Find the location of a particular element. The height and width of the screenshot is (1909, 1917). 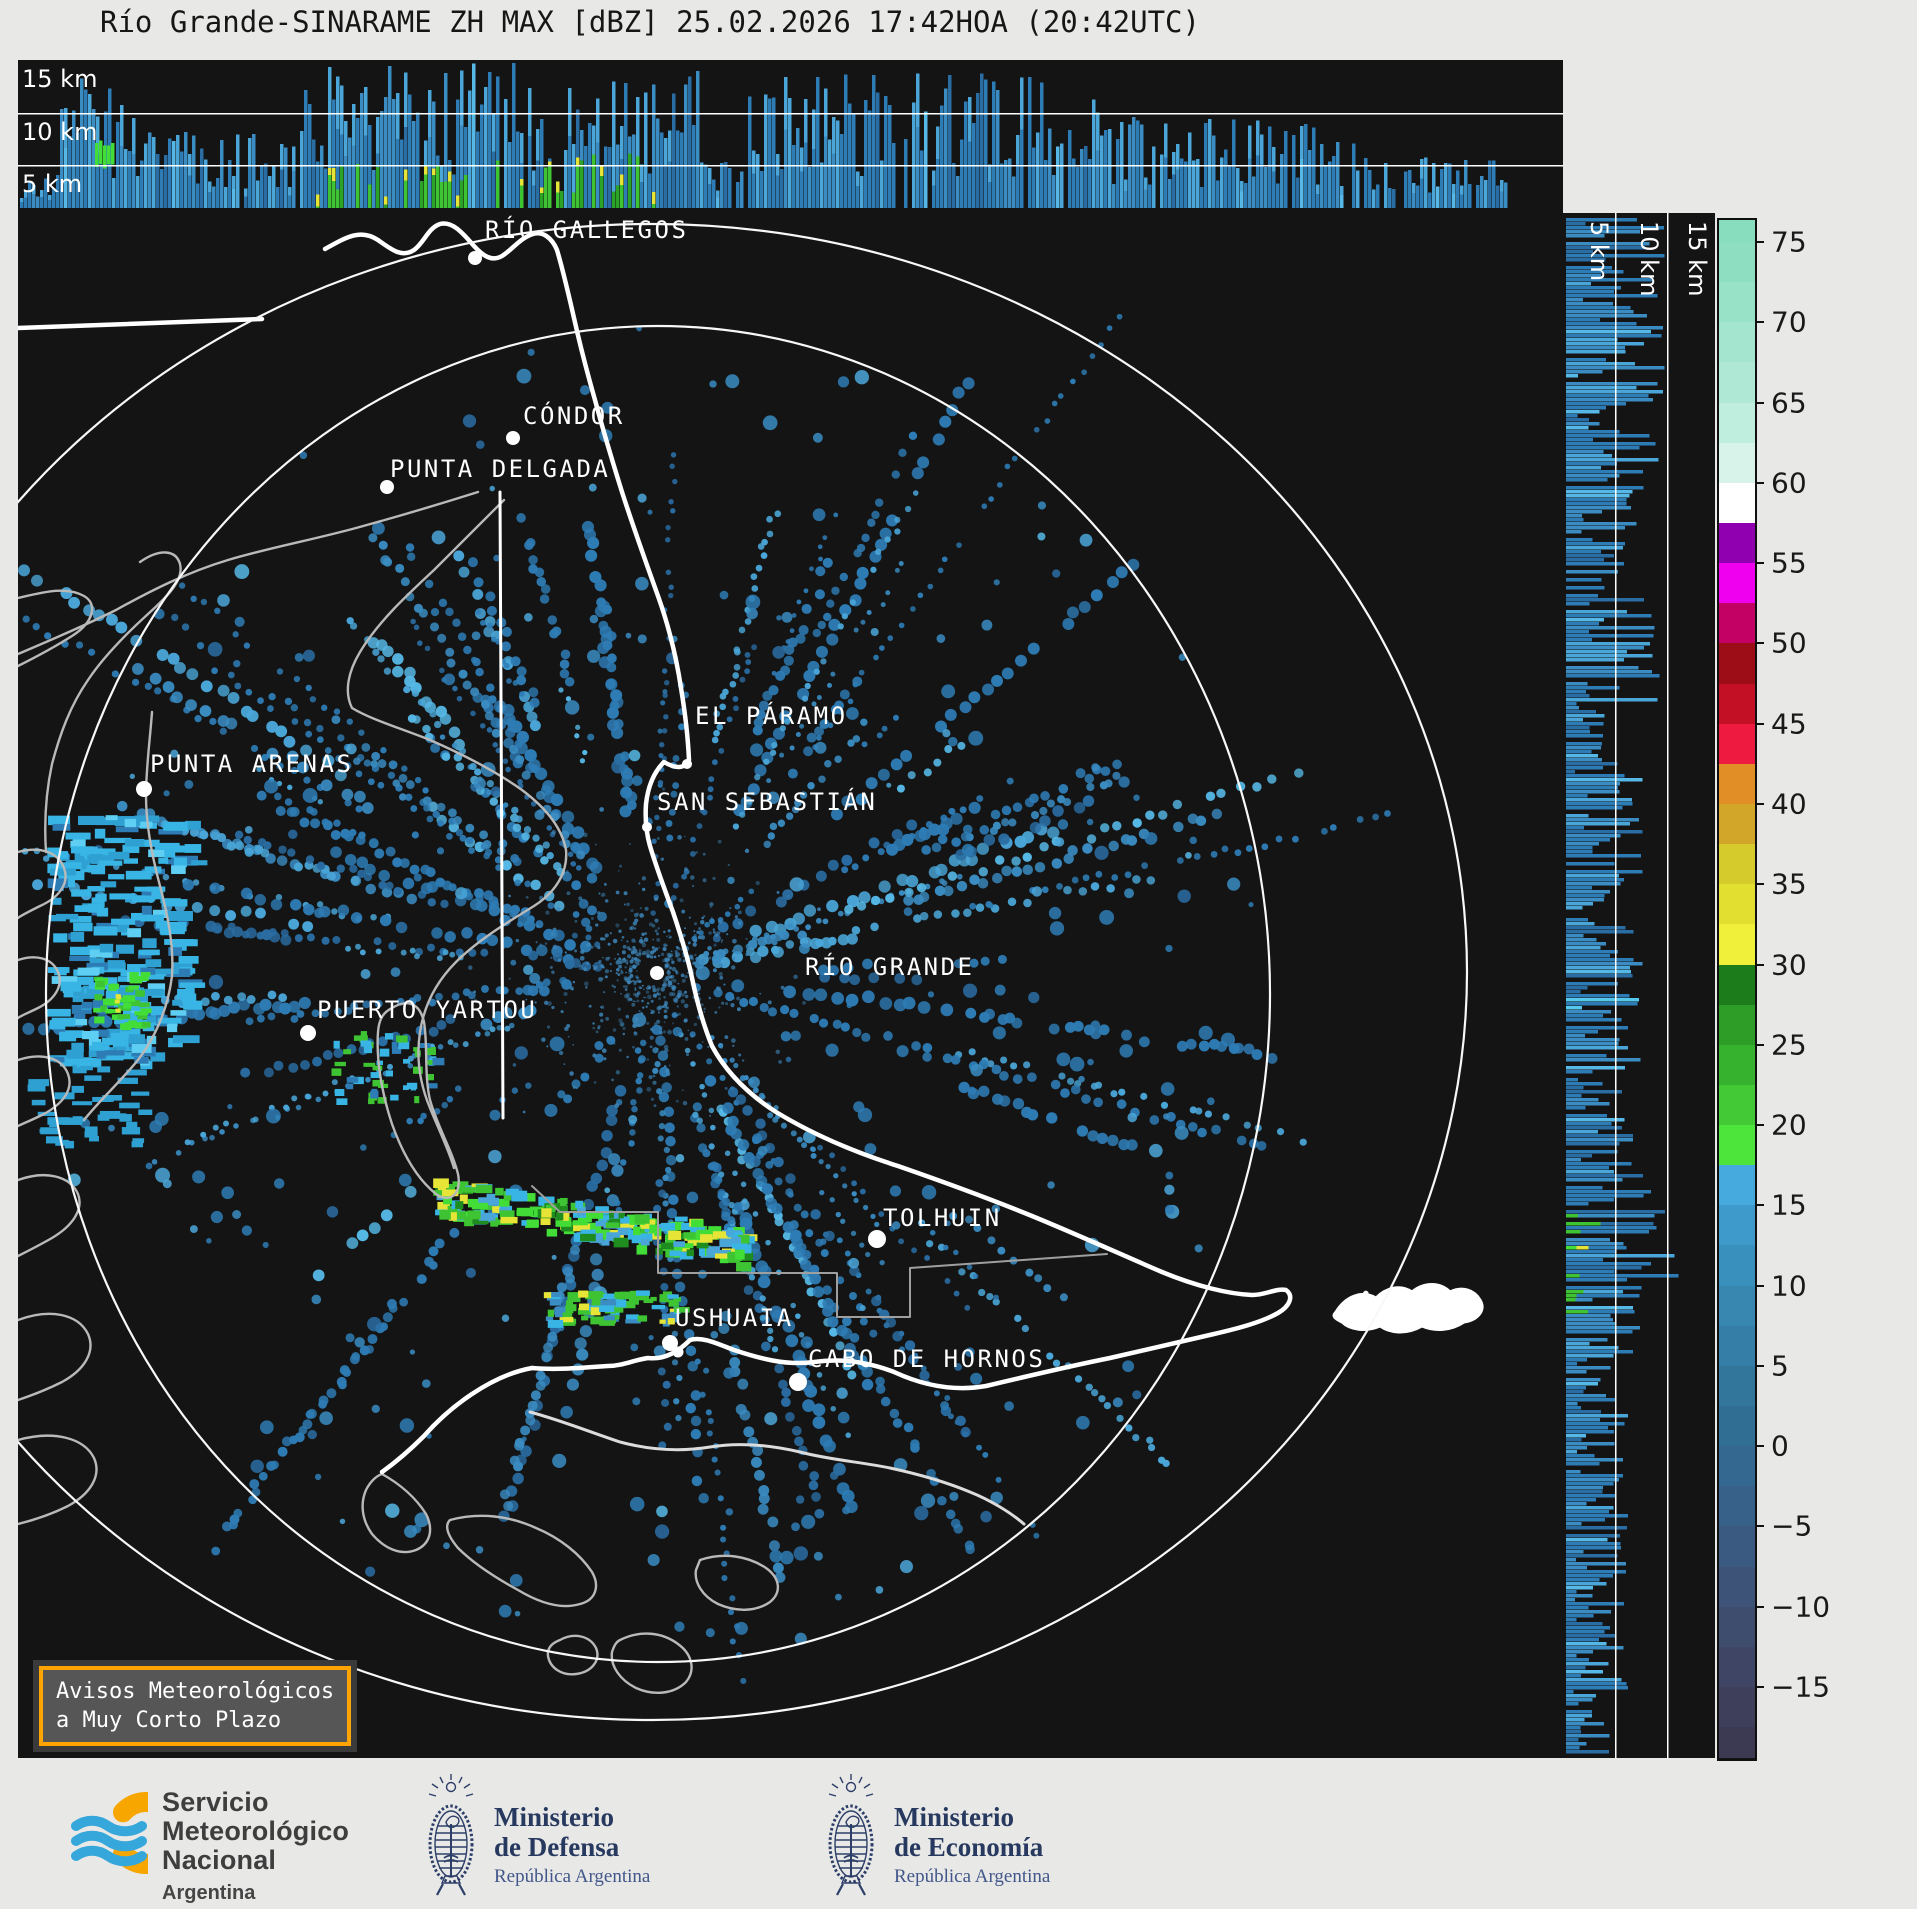

economia-name-line1: Ministerio is located at coordinates (954, 1817).